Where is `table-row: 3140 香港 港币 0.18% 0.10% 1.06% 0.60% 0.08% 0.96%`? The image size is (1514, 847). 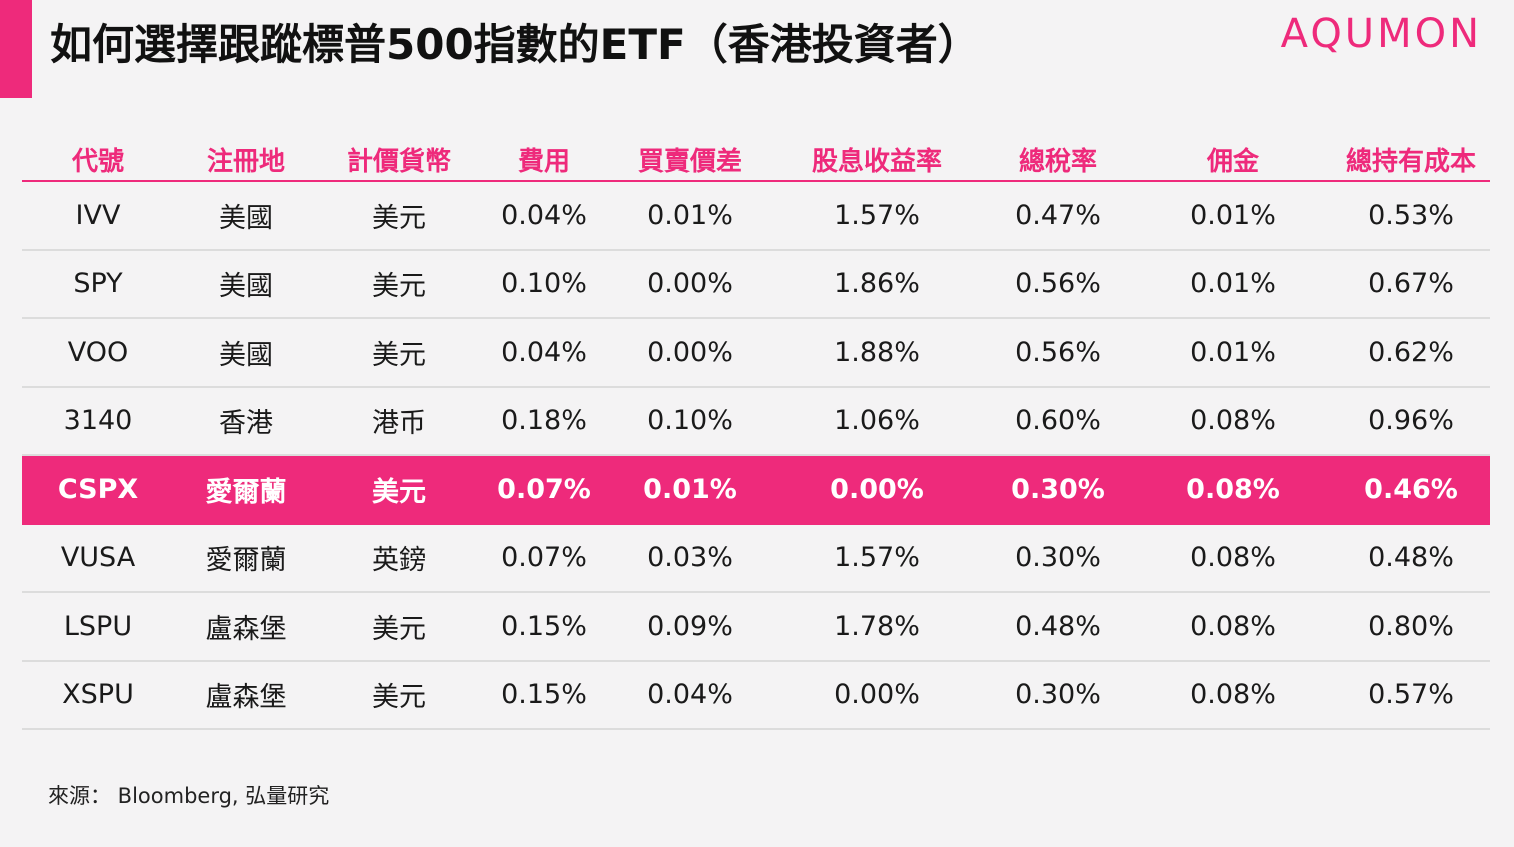 table-row: 3140 香港 港币 0.18% 0.10% 1.06% 0.60% 0.08% 0.96% is located at coordinates (756, 422).